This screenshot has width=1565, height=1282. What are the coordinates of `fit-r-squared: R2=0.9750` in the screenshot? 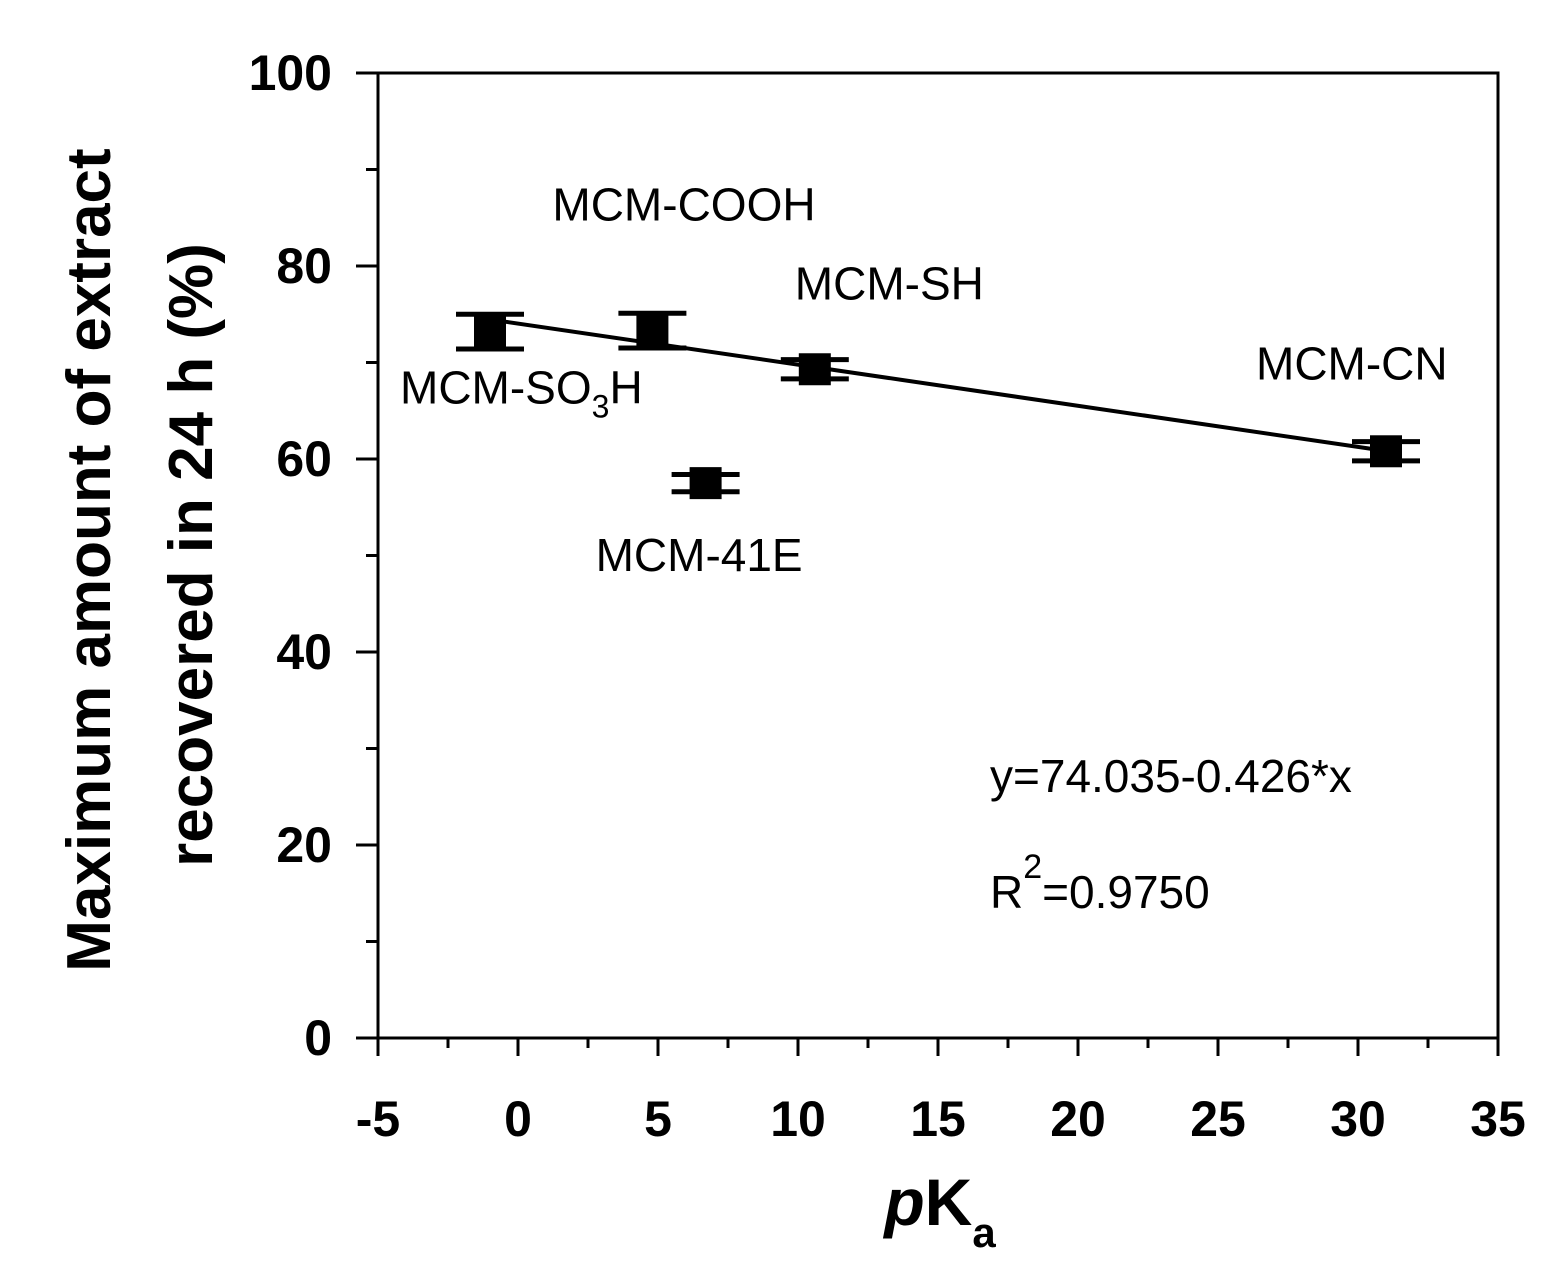 It's located at (1100, 883).